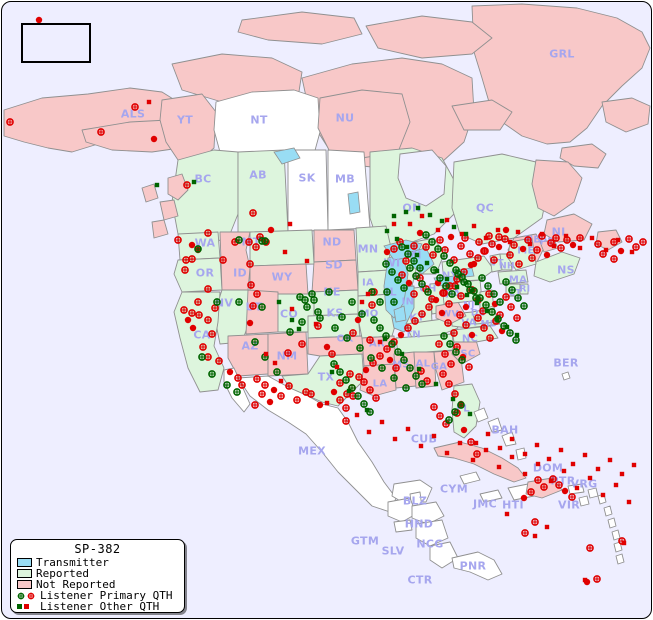 This screenshot has height=620, width=653. I want to click on region-BER, so click(566, 376).